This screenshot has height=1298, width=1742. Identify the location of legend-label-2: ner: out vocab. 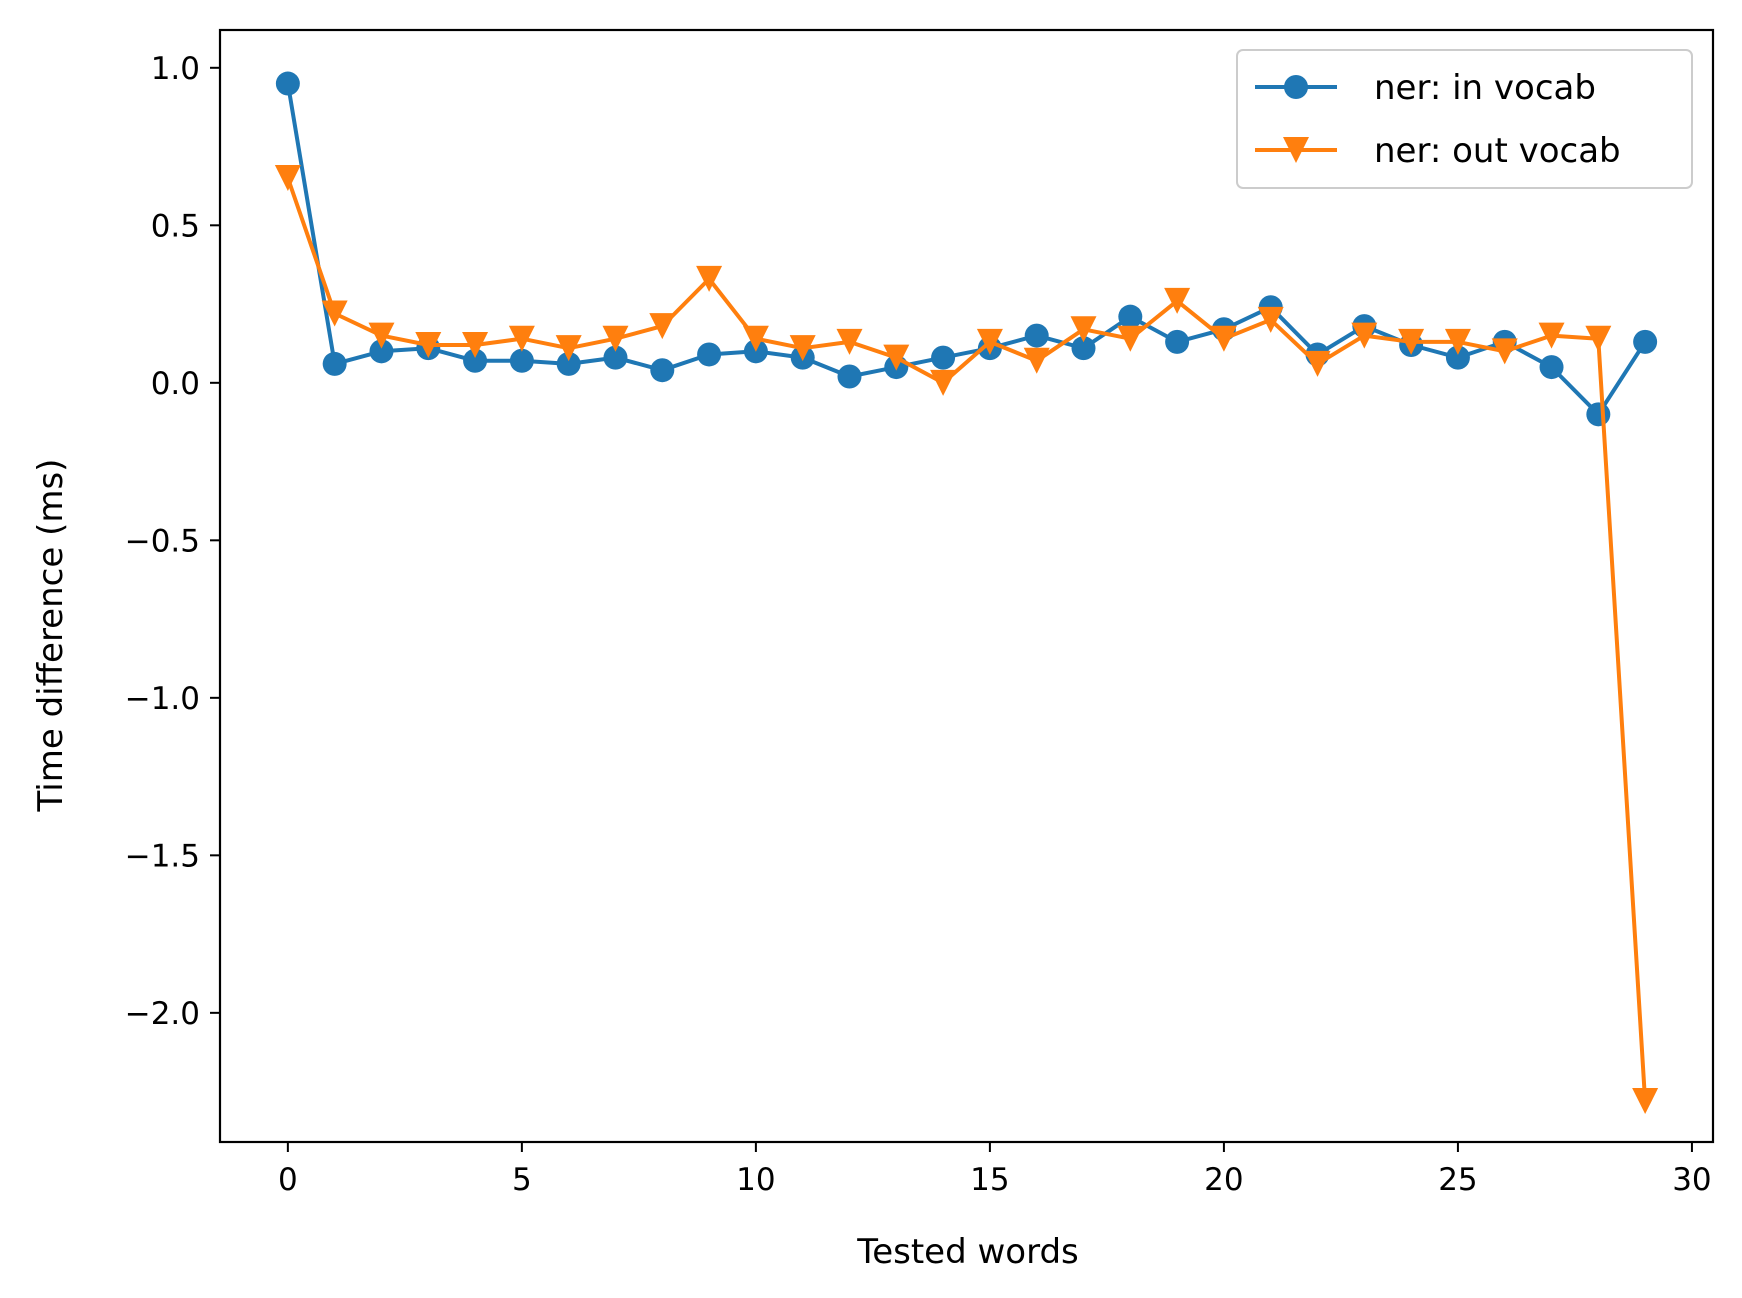
(1497, 151).